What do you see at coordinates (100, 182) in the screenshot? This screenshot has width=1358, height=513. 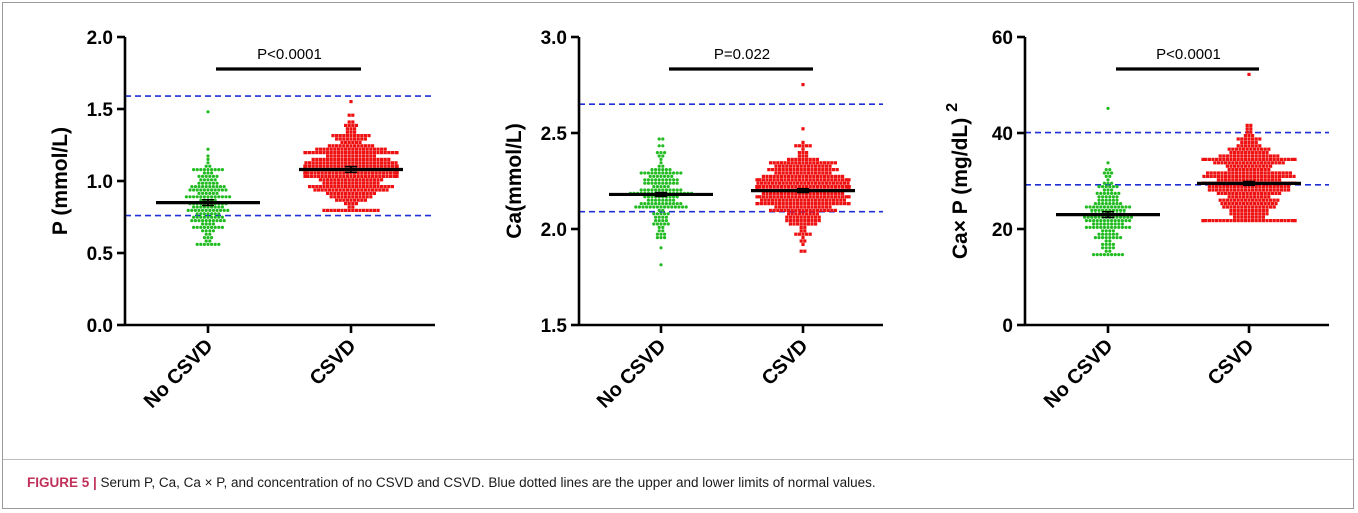 I see `y-tick-label: 1.0` at bounding box center [100, 182].